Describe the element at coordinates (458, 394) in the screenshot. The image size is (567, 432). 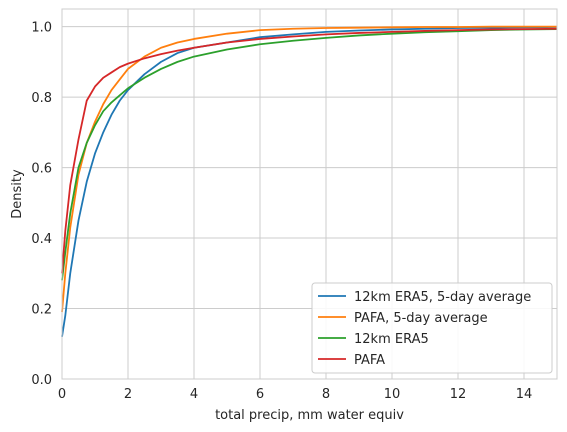
I see `x-tick-label: 12` at that location.